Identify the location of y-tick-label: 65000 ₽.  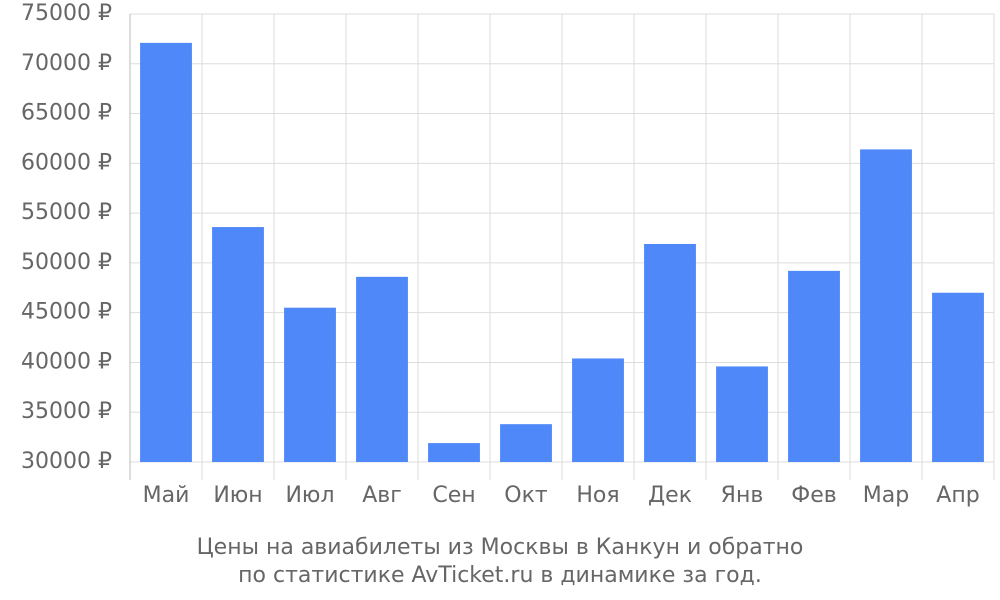
(66, 113).